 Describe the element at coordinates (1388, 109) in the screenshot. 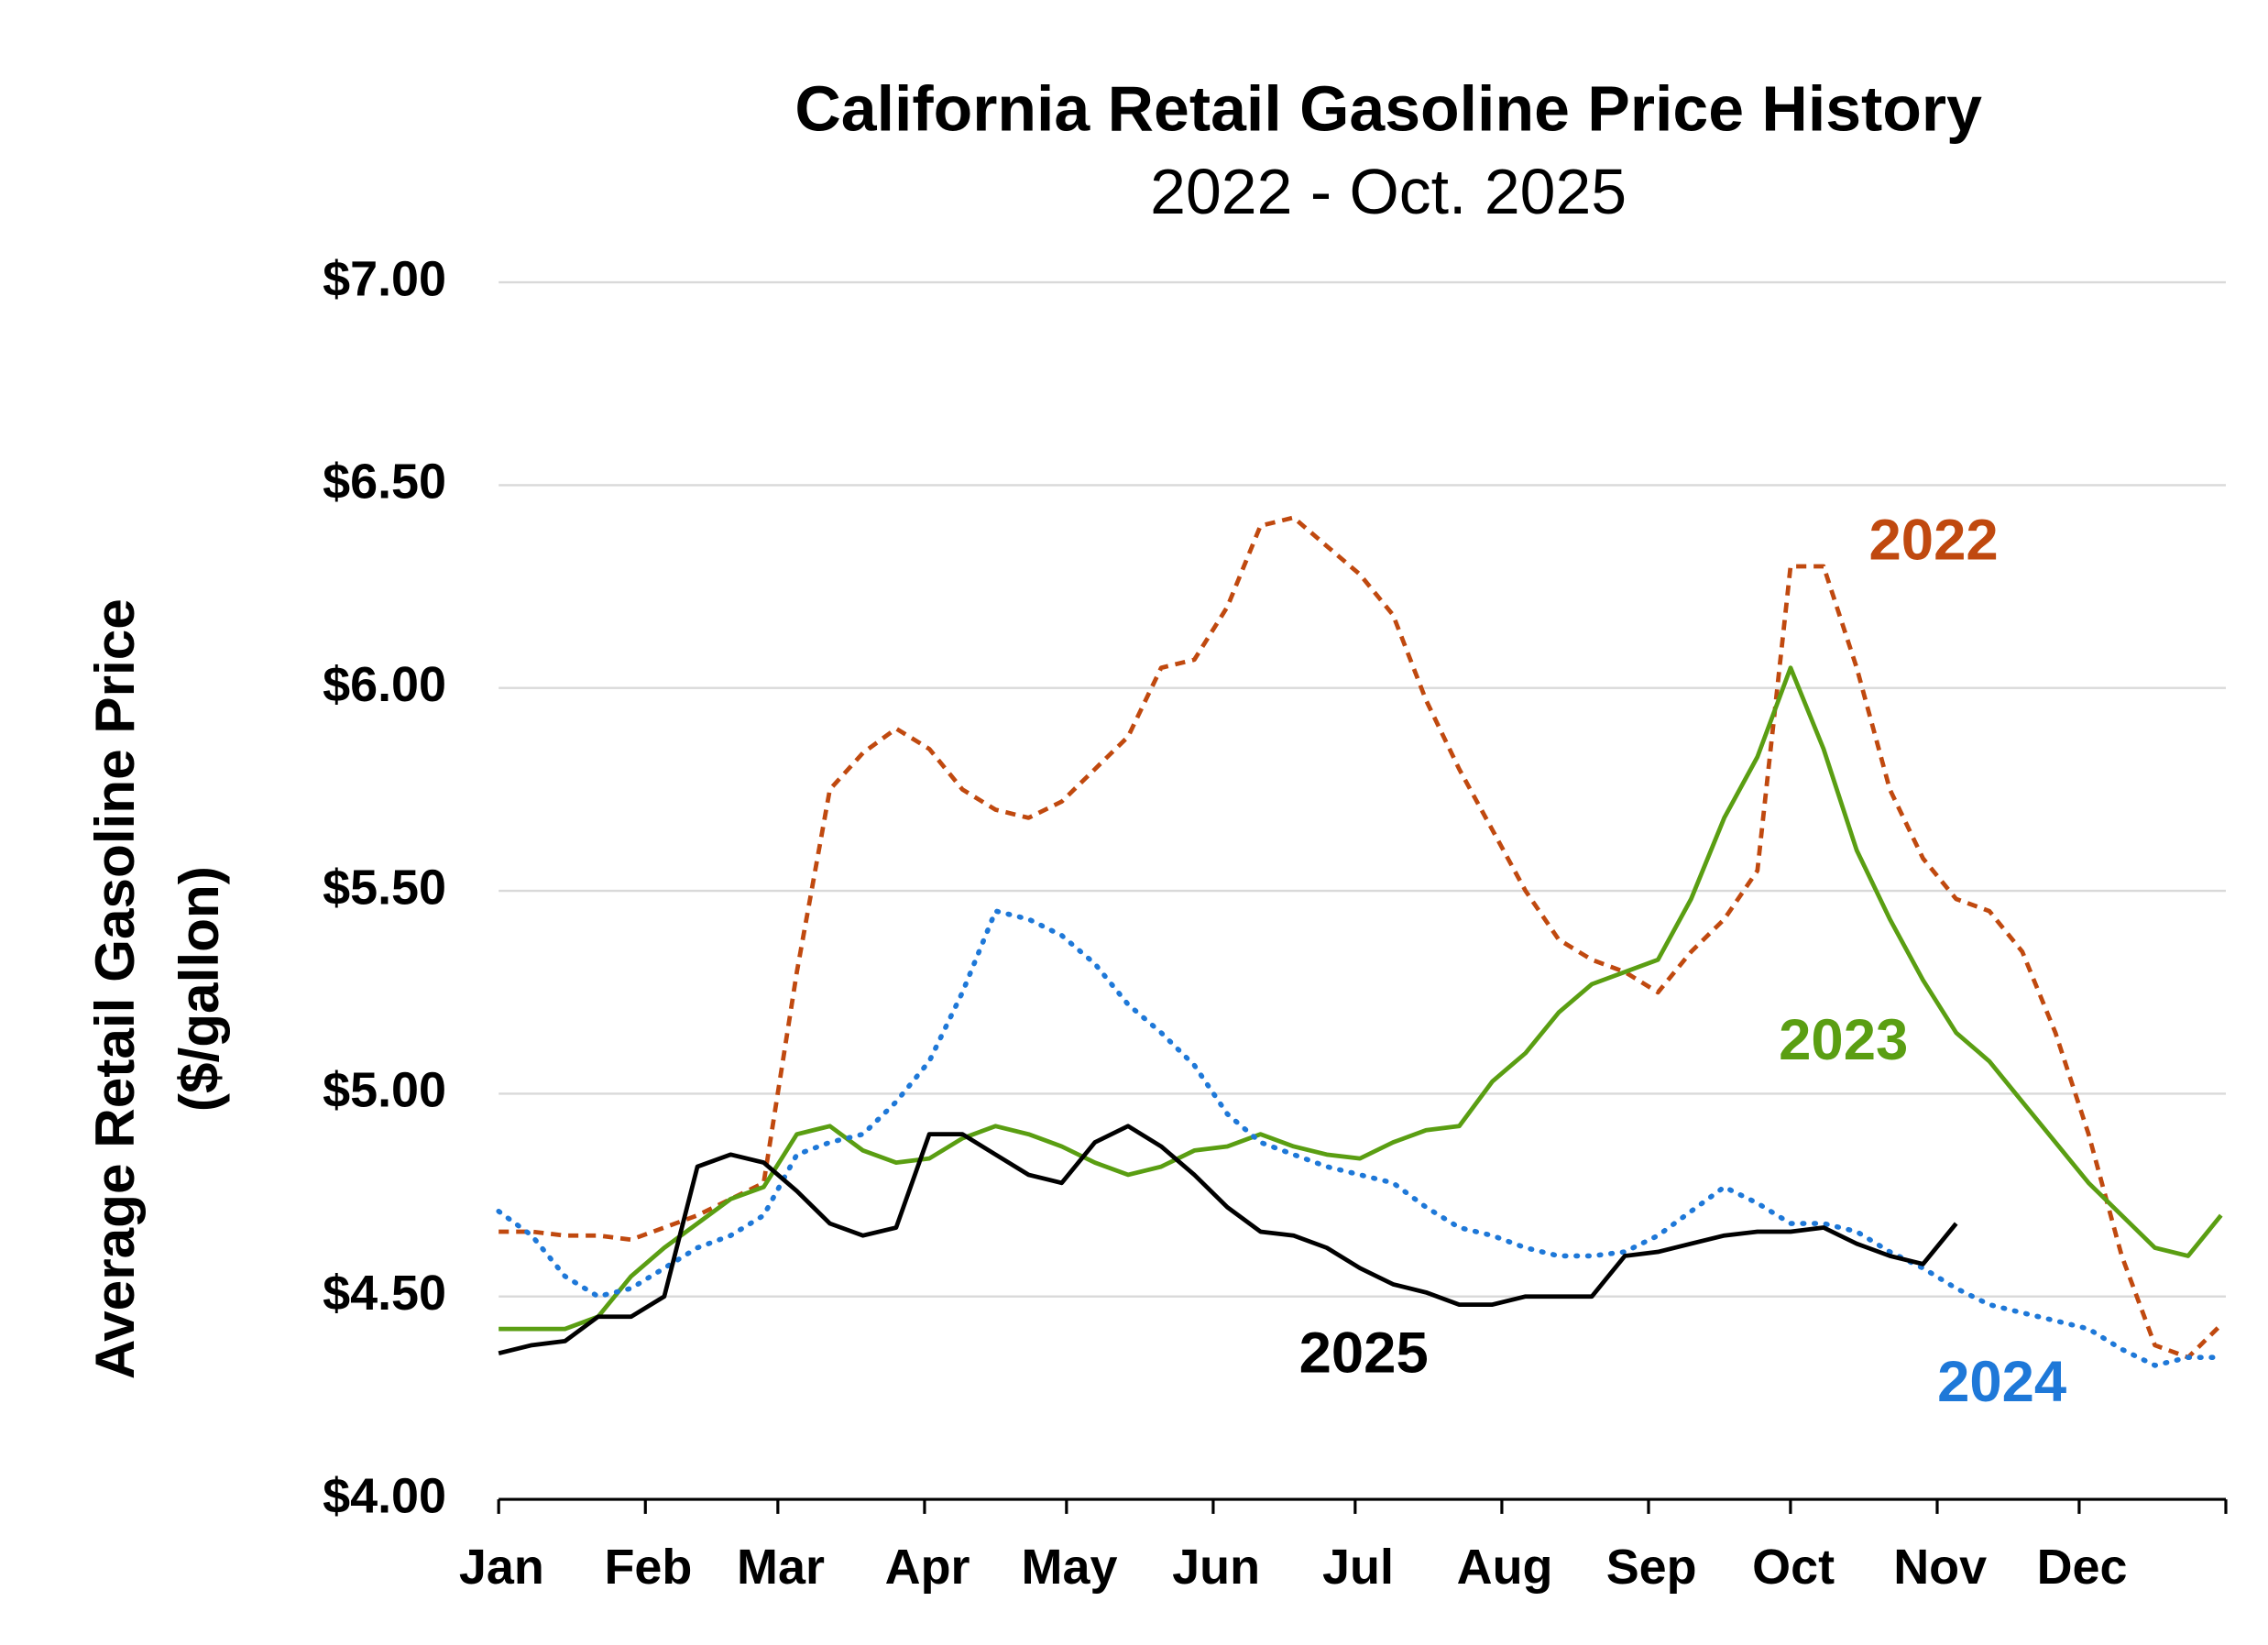

I see `chart-title: California Retail Gasoline Price History` at that location.